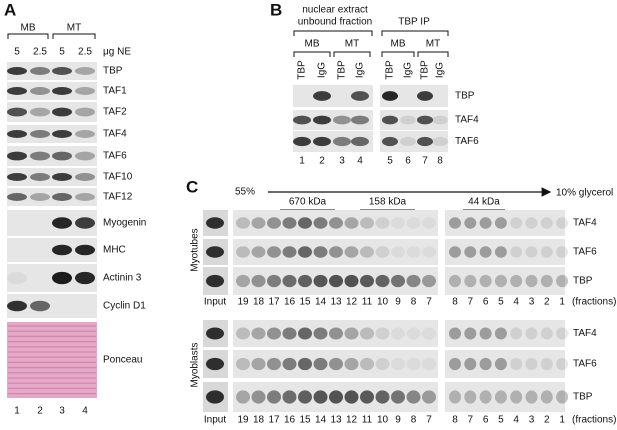 The width and height of the screenshot is (617, 430). What do you see at coordinates (398, 302) in the screenshot?
I see `fraction-number: 9` at bounding box center [398, 302].